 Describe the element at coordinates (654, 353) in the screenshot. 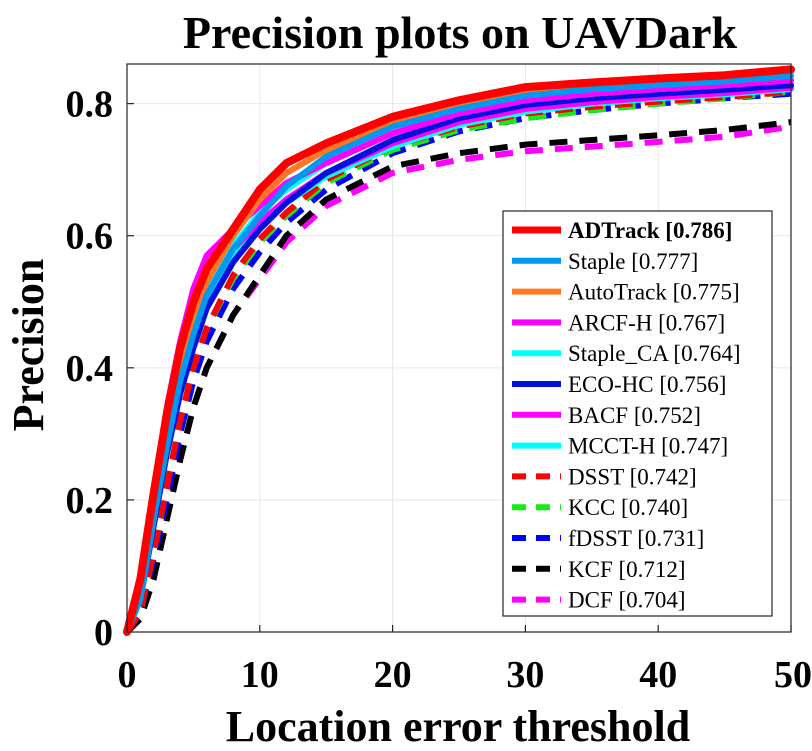

I see `legend-label: Staple_CA [0.764]` at that location.